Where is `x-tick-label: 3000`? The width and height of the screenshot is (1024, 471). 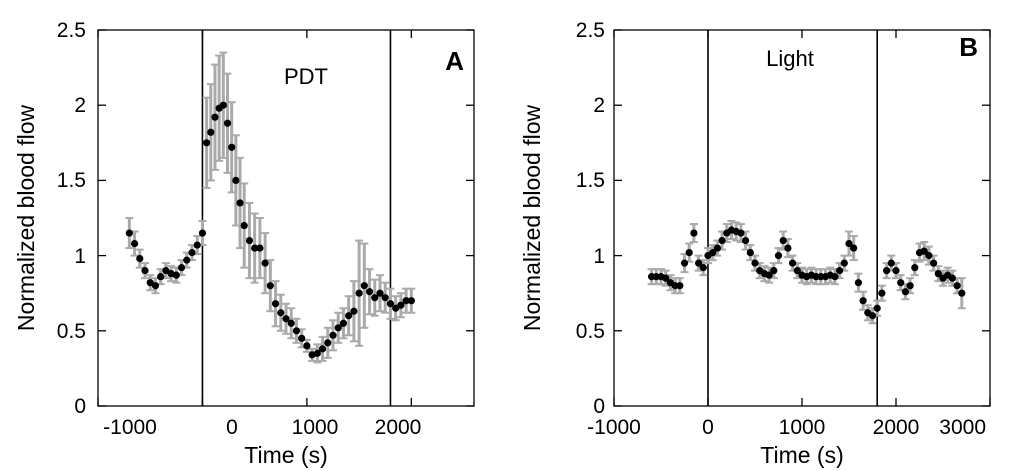 x-tick-label: 3000 is located at coordinates (962, 427).